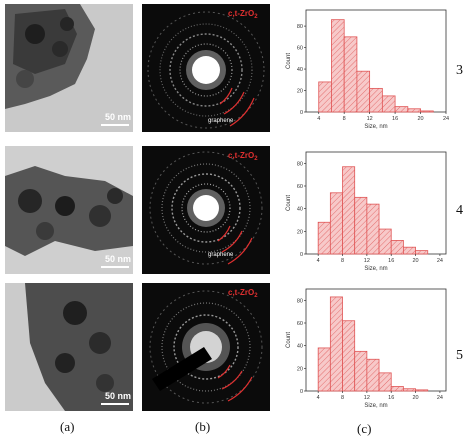 This screenshot has width=474, height=438. I want to click on saed-pattern-row-3: c,t-ZrO2 graphene, so click(206, 68).